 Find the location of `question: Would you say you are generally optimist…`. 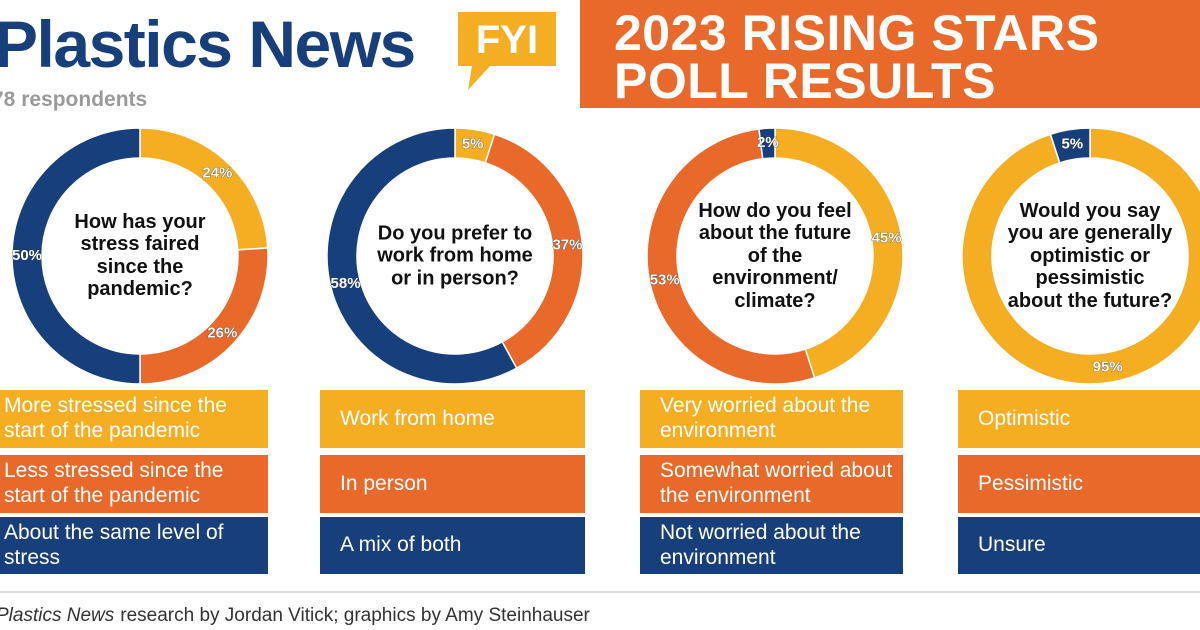

question: Would you say you are generally optimist… is located at coordinates (1090, 256).